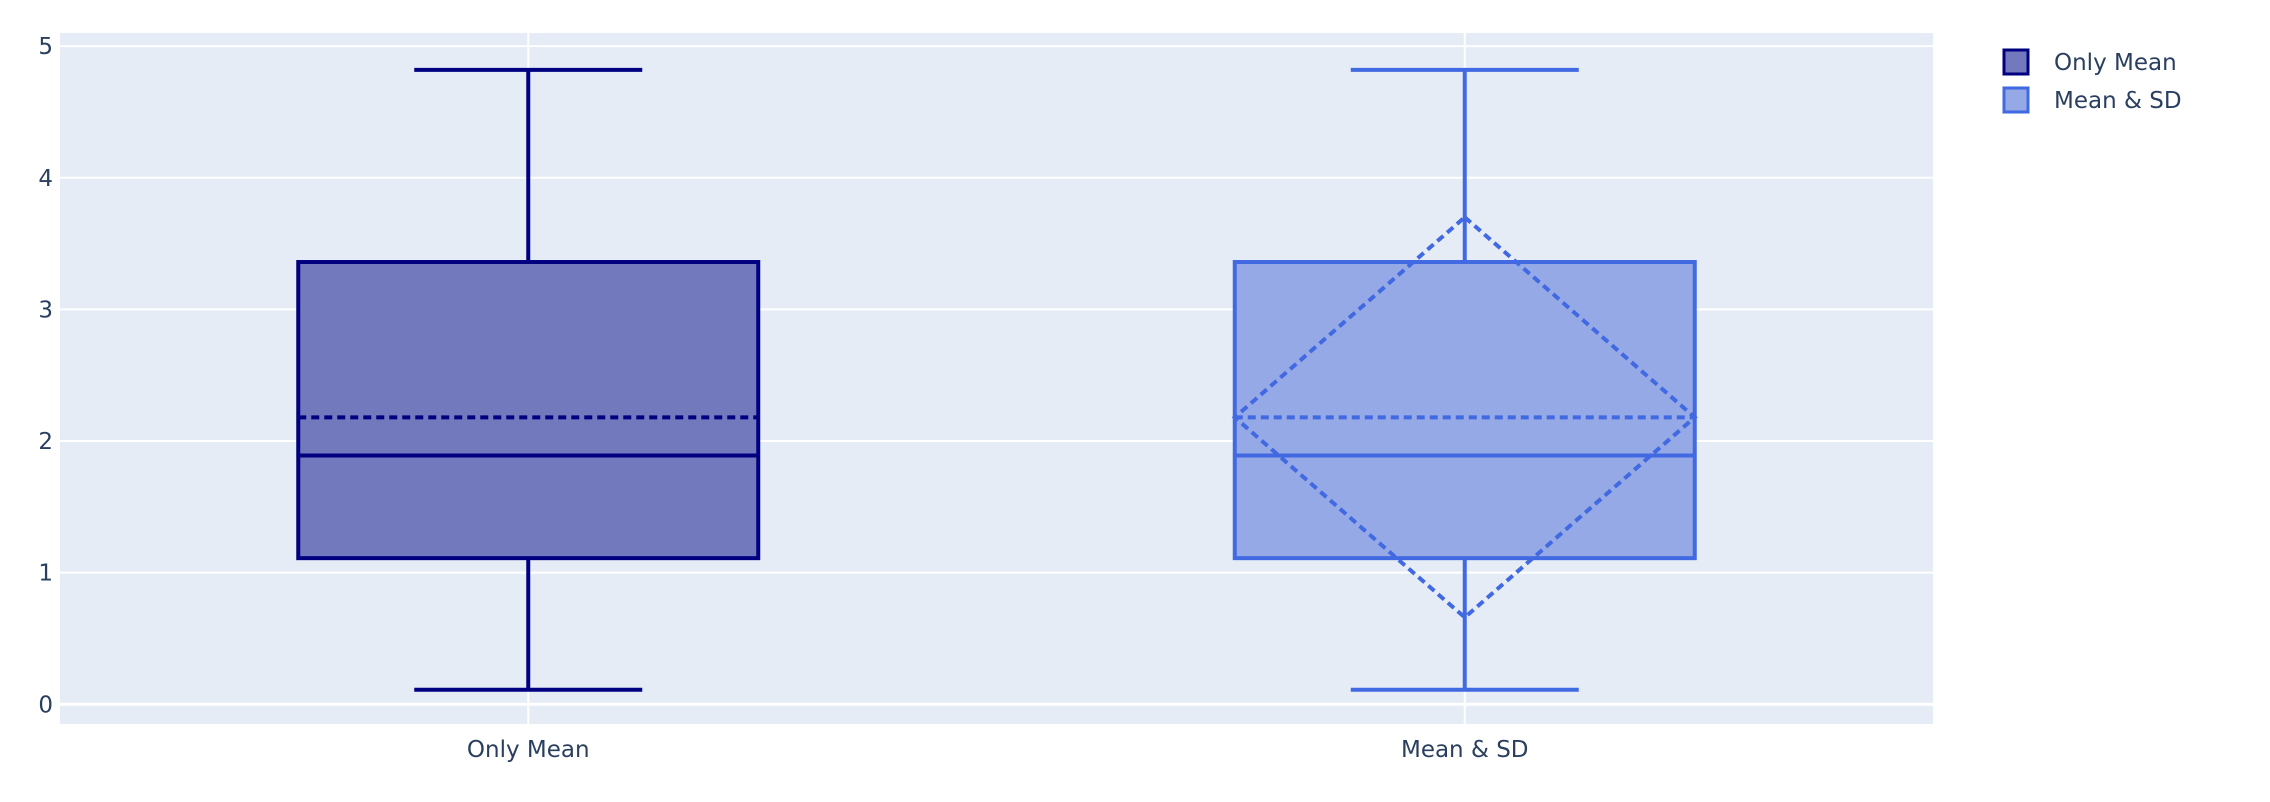 Image resolution: width=2270 pixels, height=802 pixels. What do you see at coordinates (2115, 63) in the screenshot?
I see `legend-label: Only Mean` at bounding box center [2115, 63].